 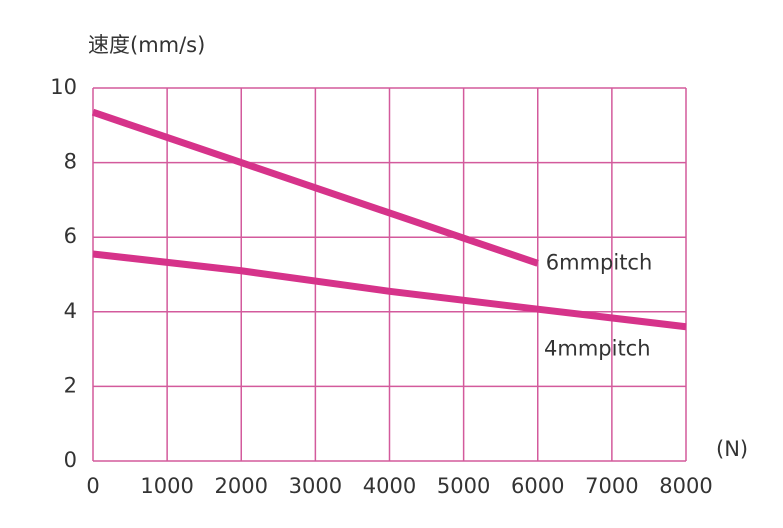 I want to click on x-axis-label: (N), so click(x=732, y=449).